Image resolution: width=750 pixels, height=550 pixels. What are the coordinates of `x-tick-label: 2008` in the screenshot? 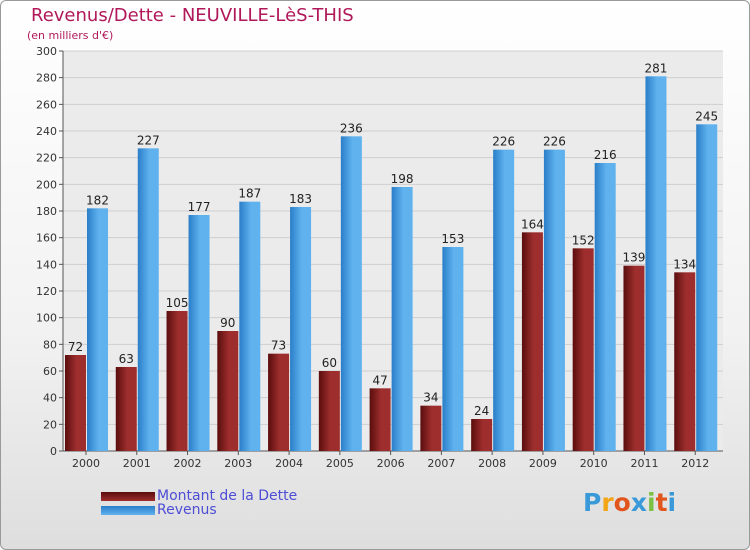 It's located at (492, 463).